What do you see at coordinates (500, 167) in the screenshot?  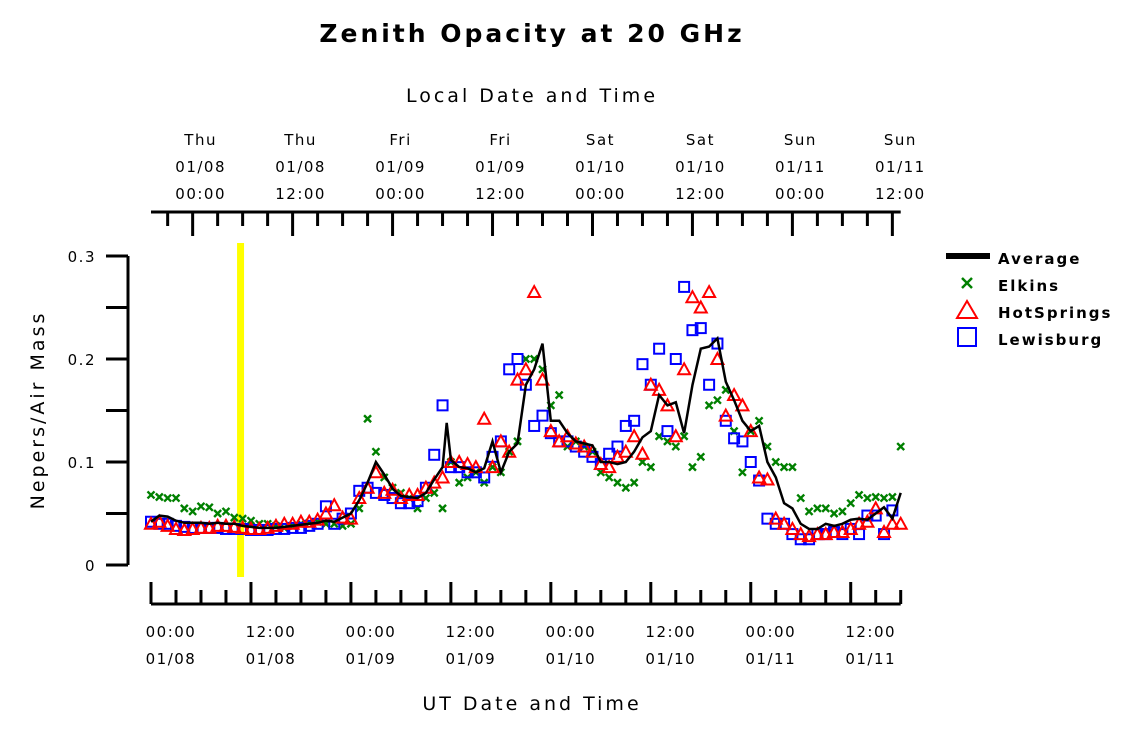 I see `top-tick-label-date: 01/09` at bounding box center [500, 167].